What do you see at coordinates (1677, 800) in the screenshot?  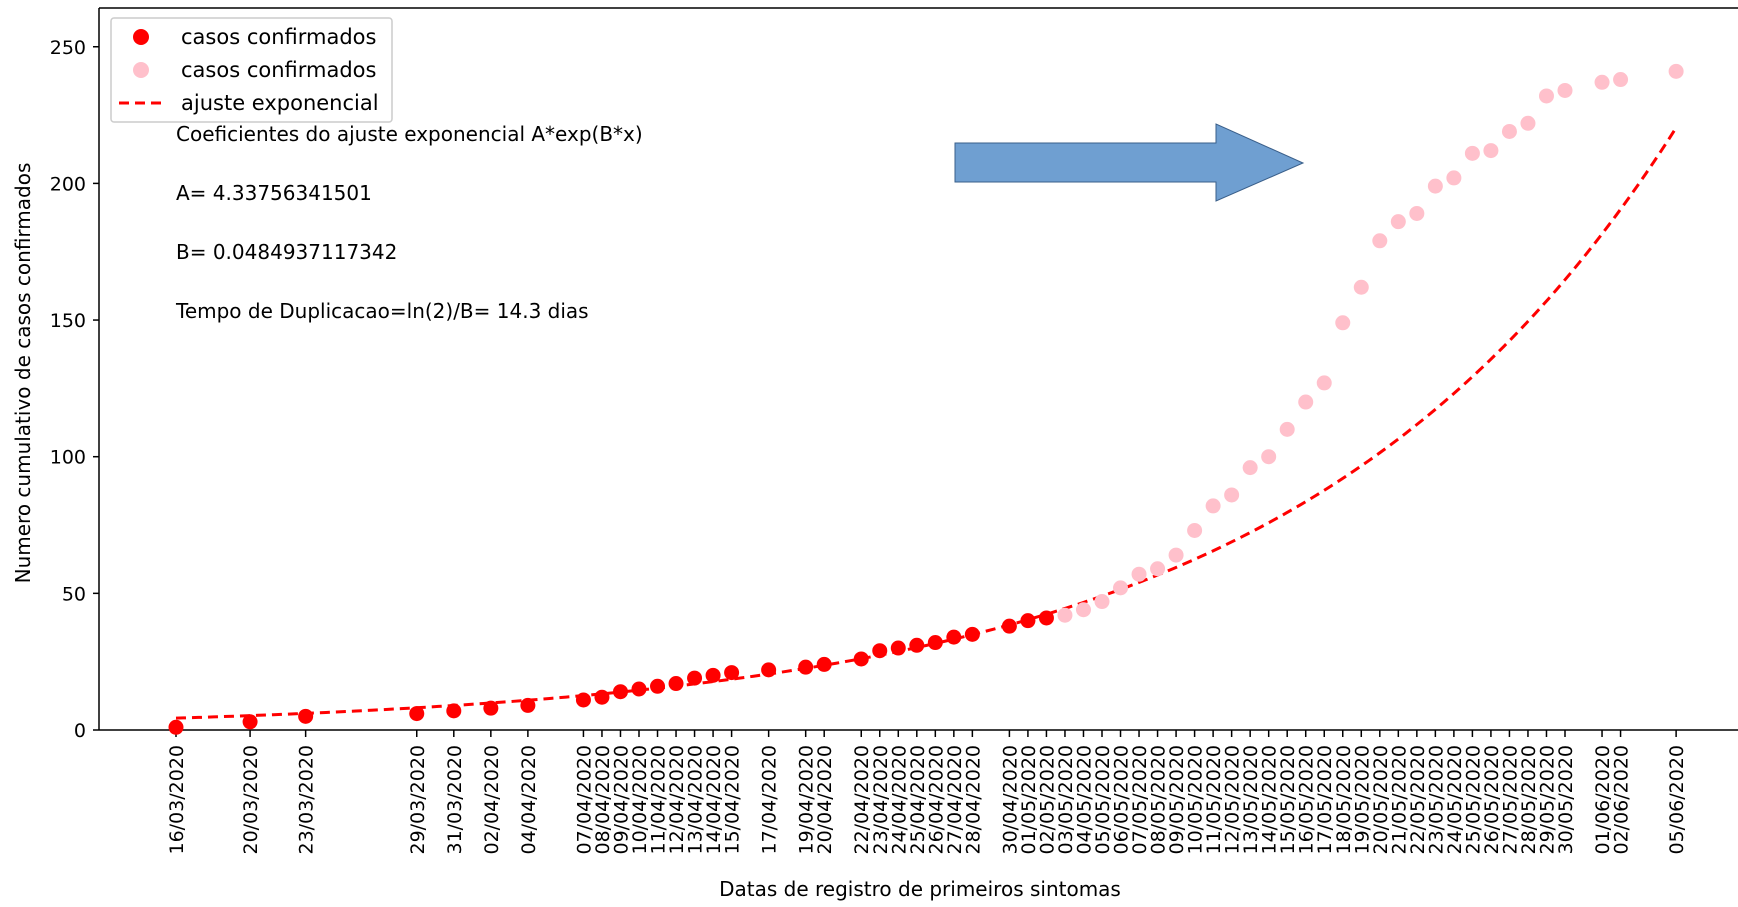 I see `x-tick-label: 05/06/2020` at bounding box center [1677, 800].